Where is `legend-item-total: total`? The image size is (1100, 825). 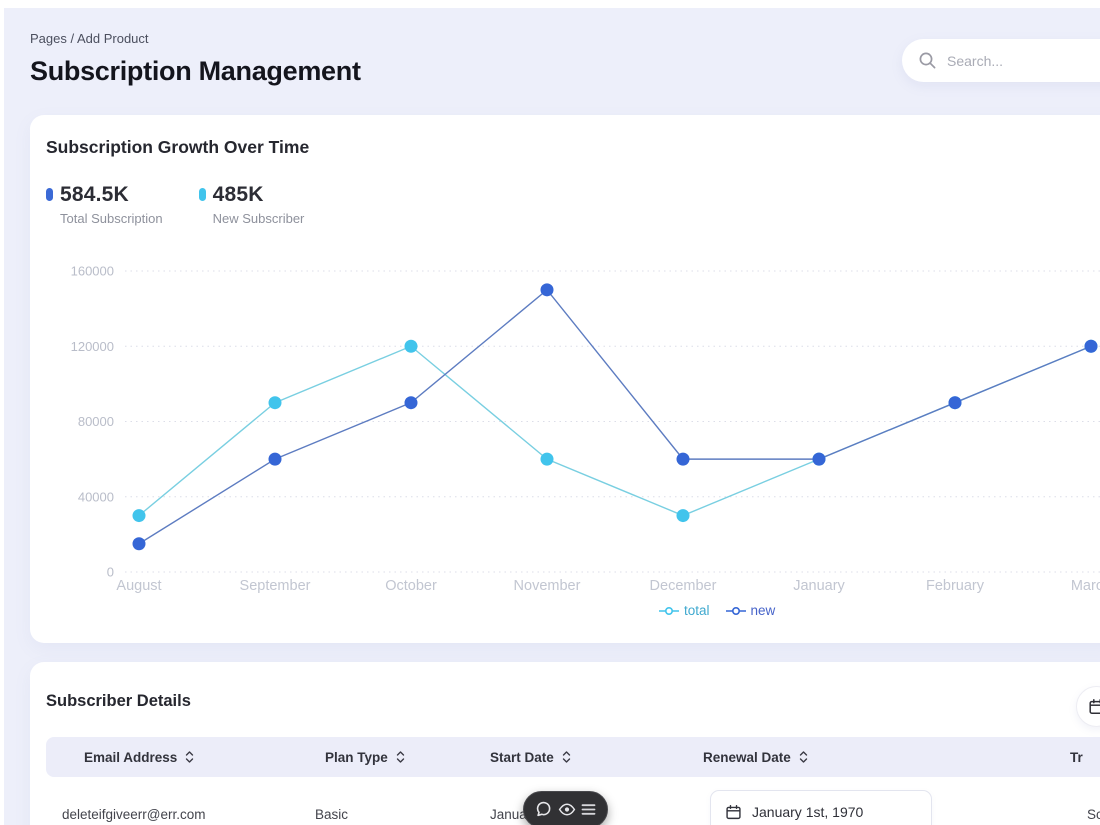
legend-item-total: total is located at coordinates (684, 610).